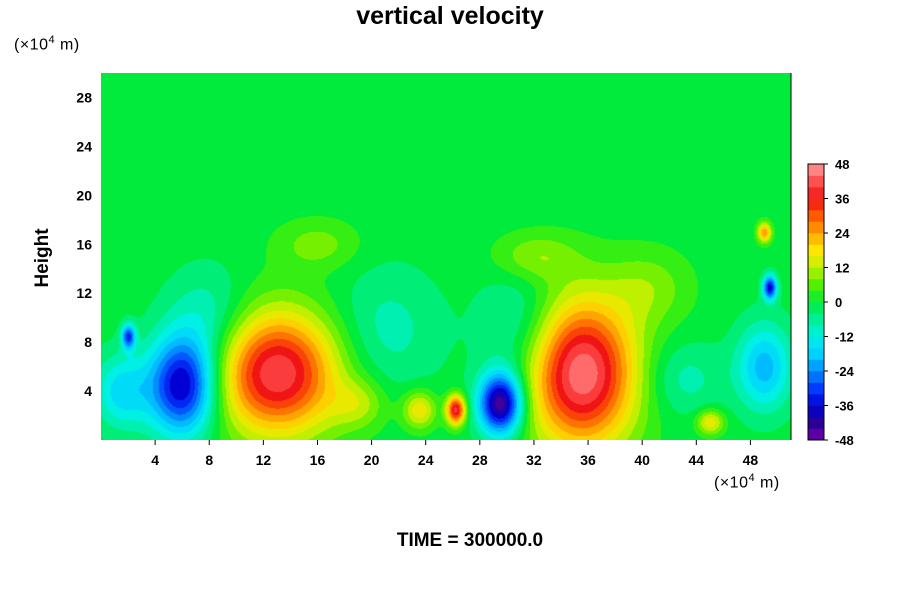 This screenshot has width=900, height=600. What do you see at coordinates (67, 45) in the screenshot?
I see `y-unit-suffix: m)` at bounding box center [67, 45].